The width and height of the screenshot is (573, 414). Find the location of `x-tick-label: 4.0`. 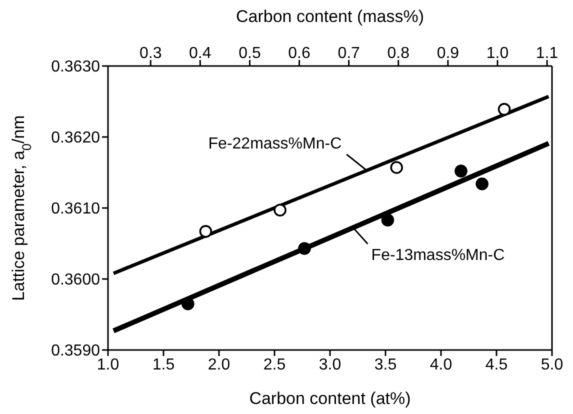

x-tick-label: 4.0 is located at coordinates (441, 365).